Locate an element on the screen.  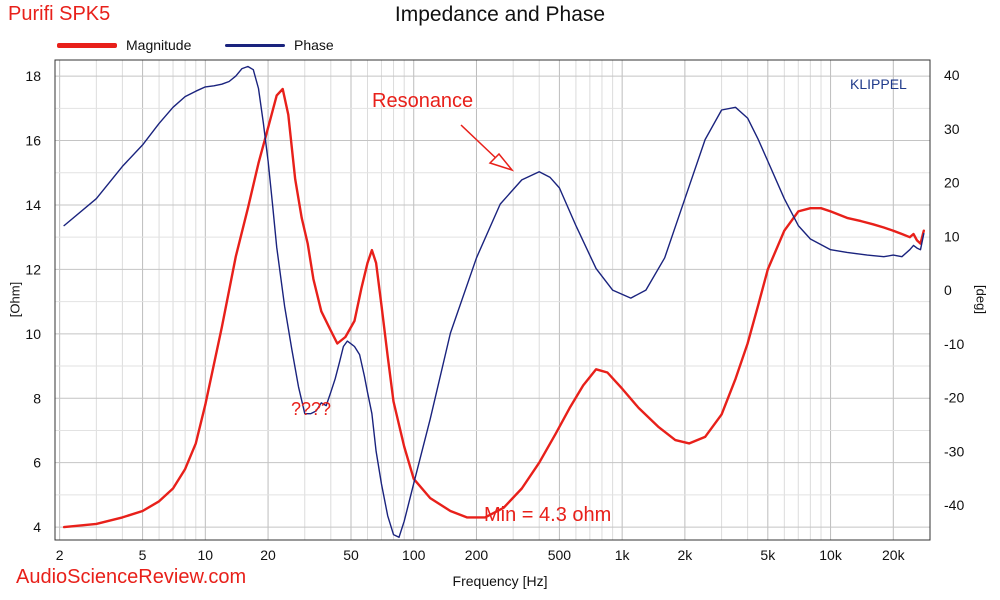
annotation-resonance: Resonance is located at coordinates (423, 101).